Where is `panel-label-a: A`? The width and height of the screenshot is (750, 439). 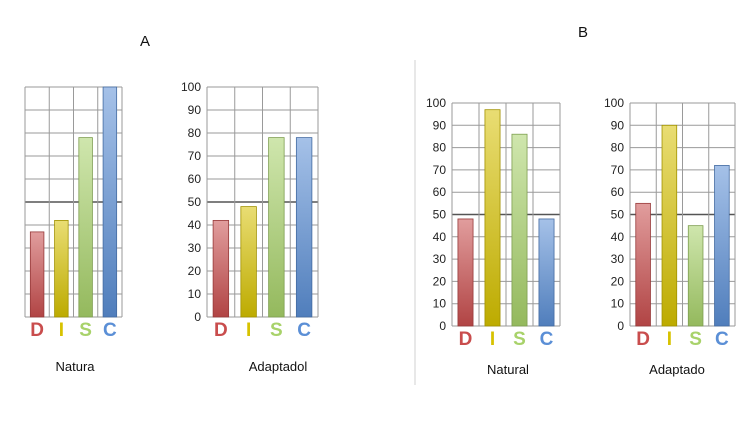
panel-label-a: A is located at coordinates (145, 41).